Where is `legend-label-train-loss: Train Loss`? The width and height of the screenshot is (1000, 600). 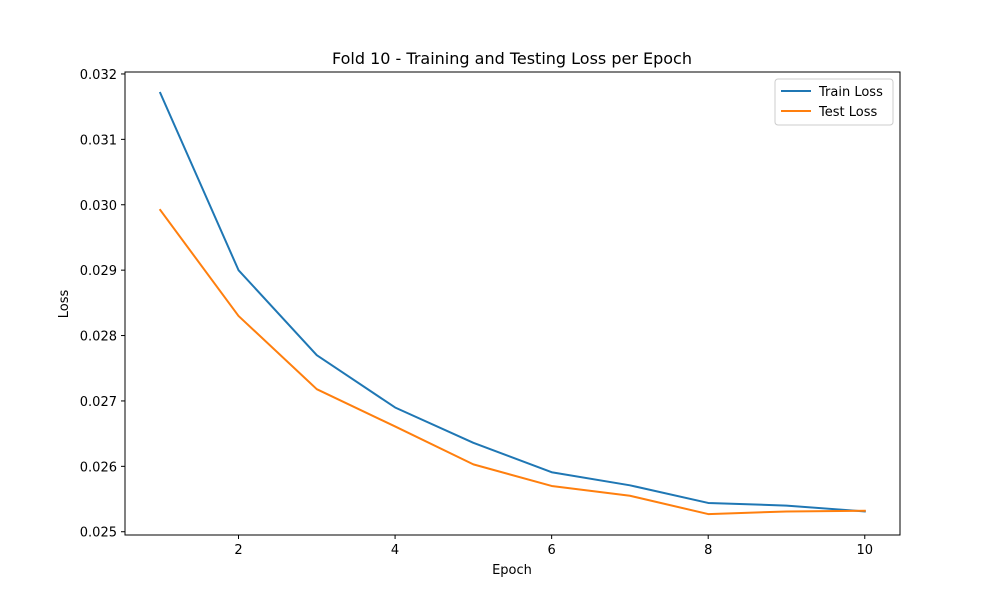
legend-label-train-loss: Train Loss is located at coordinates (850, 92).